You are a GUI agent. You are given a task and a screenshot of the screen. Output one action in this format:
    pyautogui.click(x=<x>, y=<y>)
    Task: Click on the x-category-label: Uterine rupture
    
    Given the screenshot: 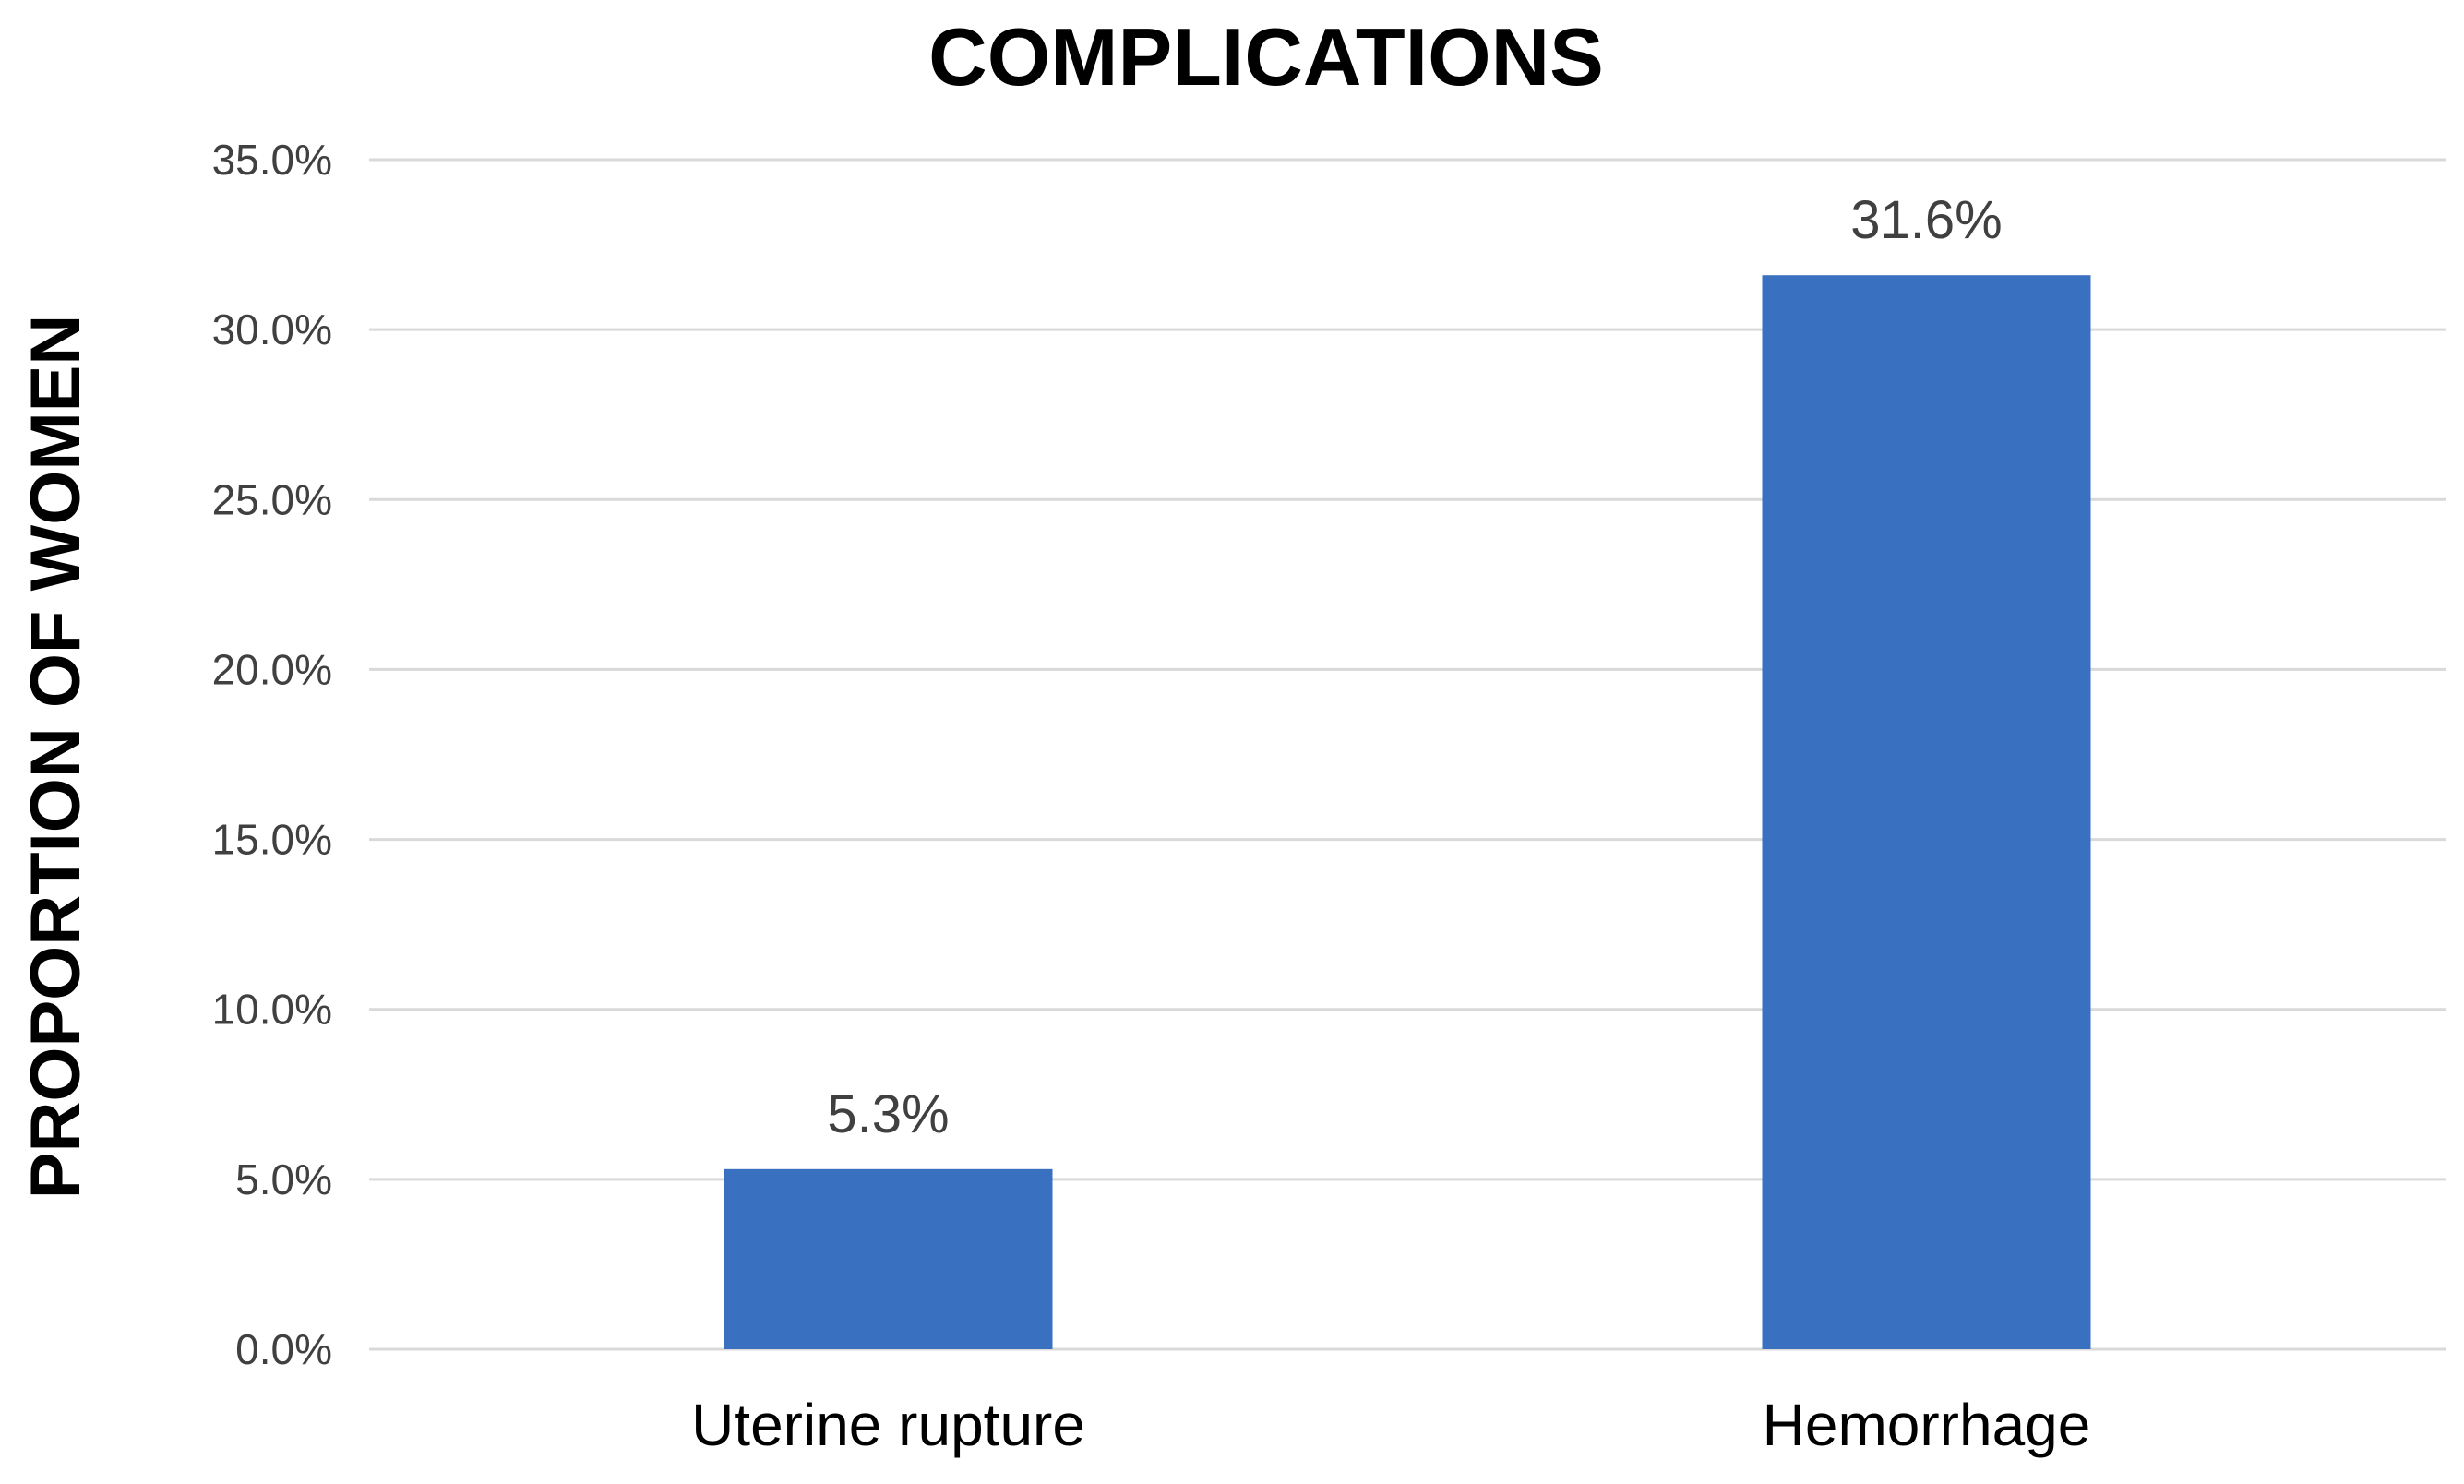 What is the action you would take?
    pyautogui.click(x=888, y=1425)
    